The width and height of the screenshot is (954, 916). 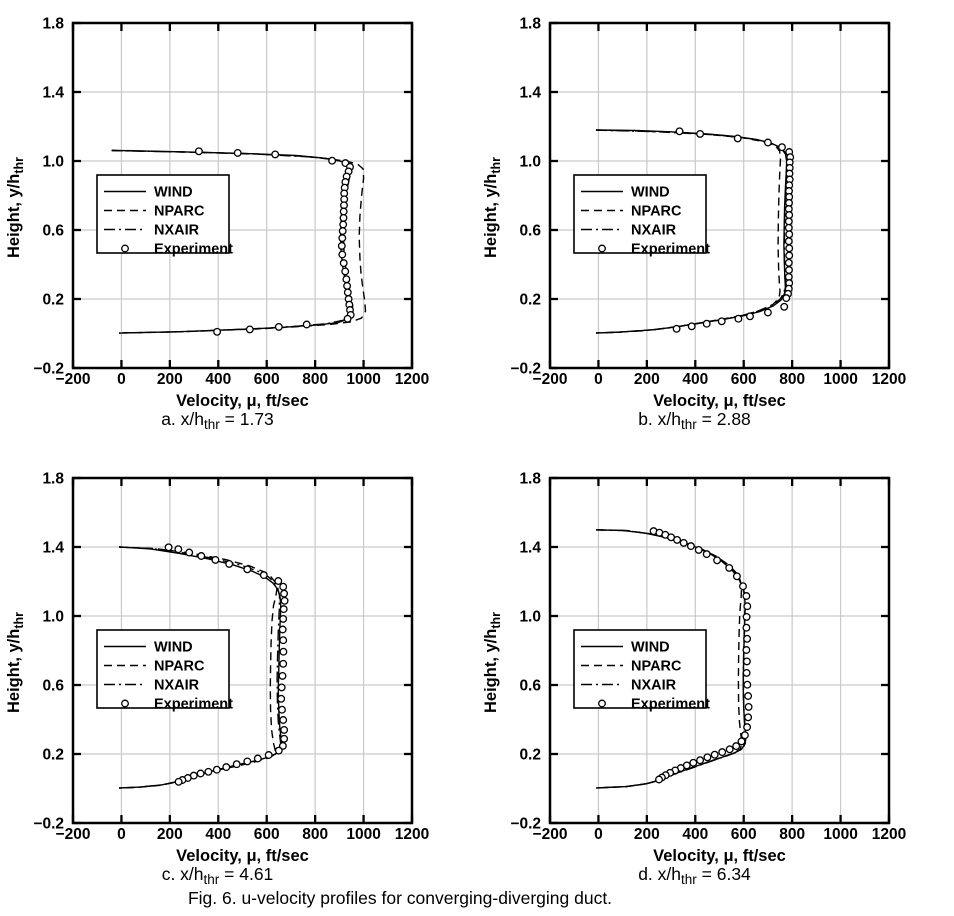 I want to click on y-tick-label: 0.6, so click(x=530, y=686).